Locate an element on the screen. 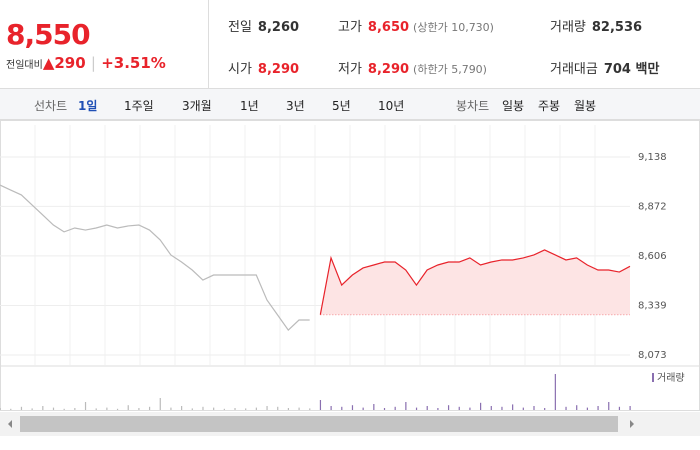  scroll-right is located at coordinates (632, 424).